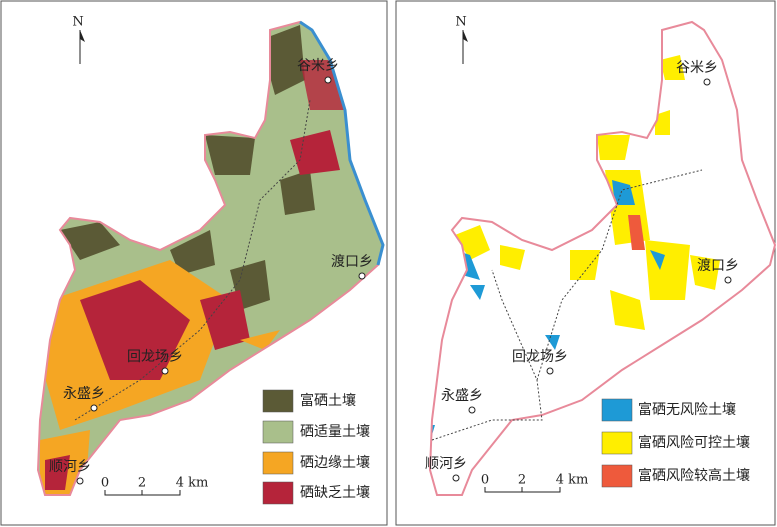 This screenshot has height=527, width=777. I want to click on legend-label: 富硒无风险土壤, so click(687, 409).